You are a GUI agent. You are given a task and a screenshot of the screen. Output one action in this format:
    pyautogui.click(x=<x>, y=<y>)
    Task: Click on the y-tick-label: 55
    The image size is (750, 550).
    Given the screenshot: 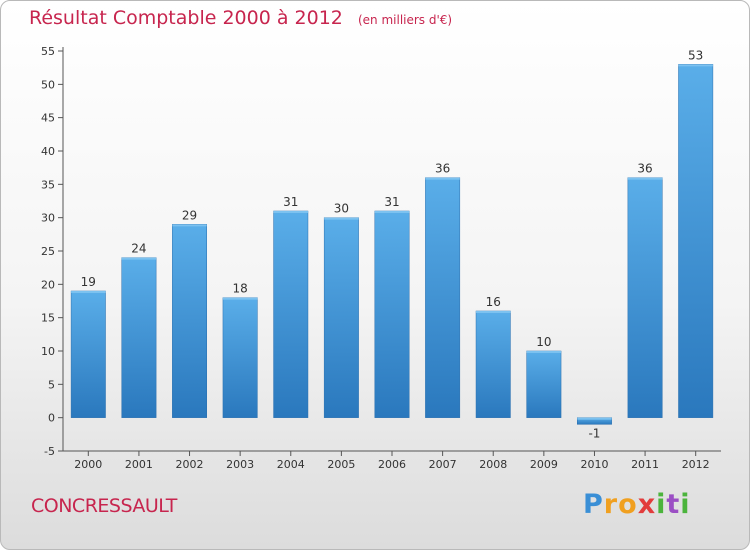 What is the action you would take?
    pyautogui.click(x=48, y=51)
    